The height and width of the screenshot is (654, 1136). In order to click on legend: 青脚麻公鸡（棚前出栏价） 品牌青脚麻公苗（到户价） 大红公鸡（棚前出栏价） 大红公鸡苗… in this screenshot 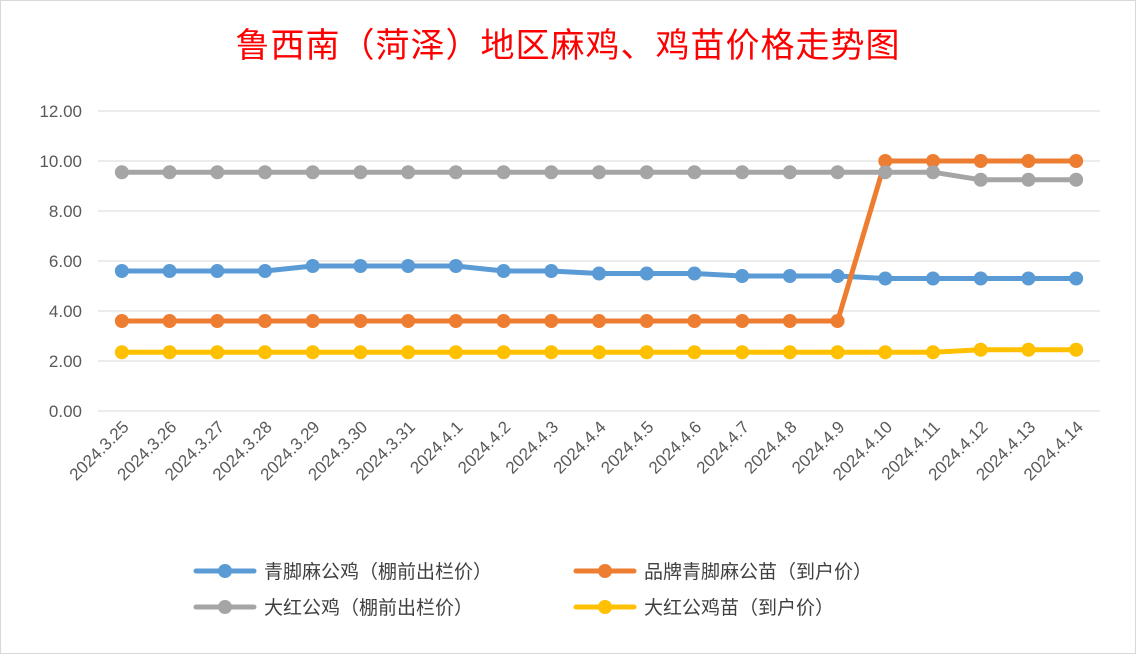, I will do `click(532, 590)`.